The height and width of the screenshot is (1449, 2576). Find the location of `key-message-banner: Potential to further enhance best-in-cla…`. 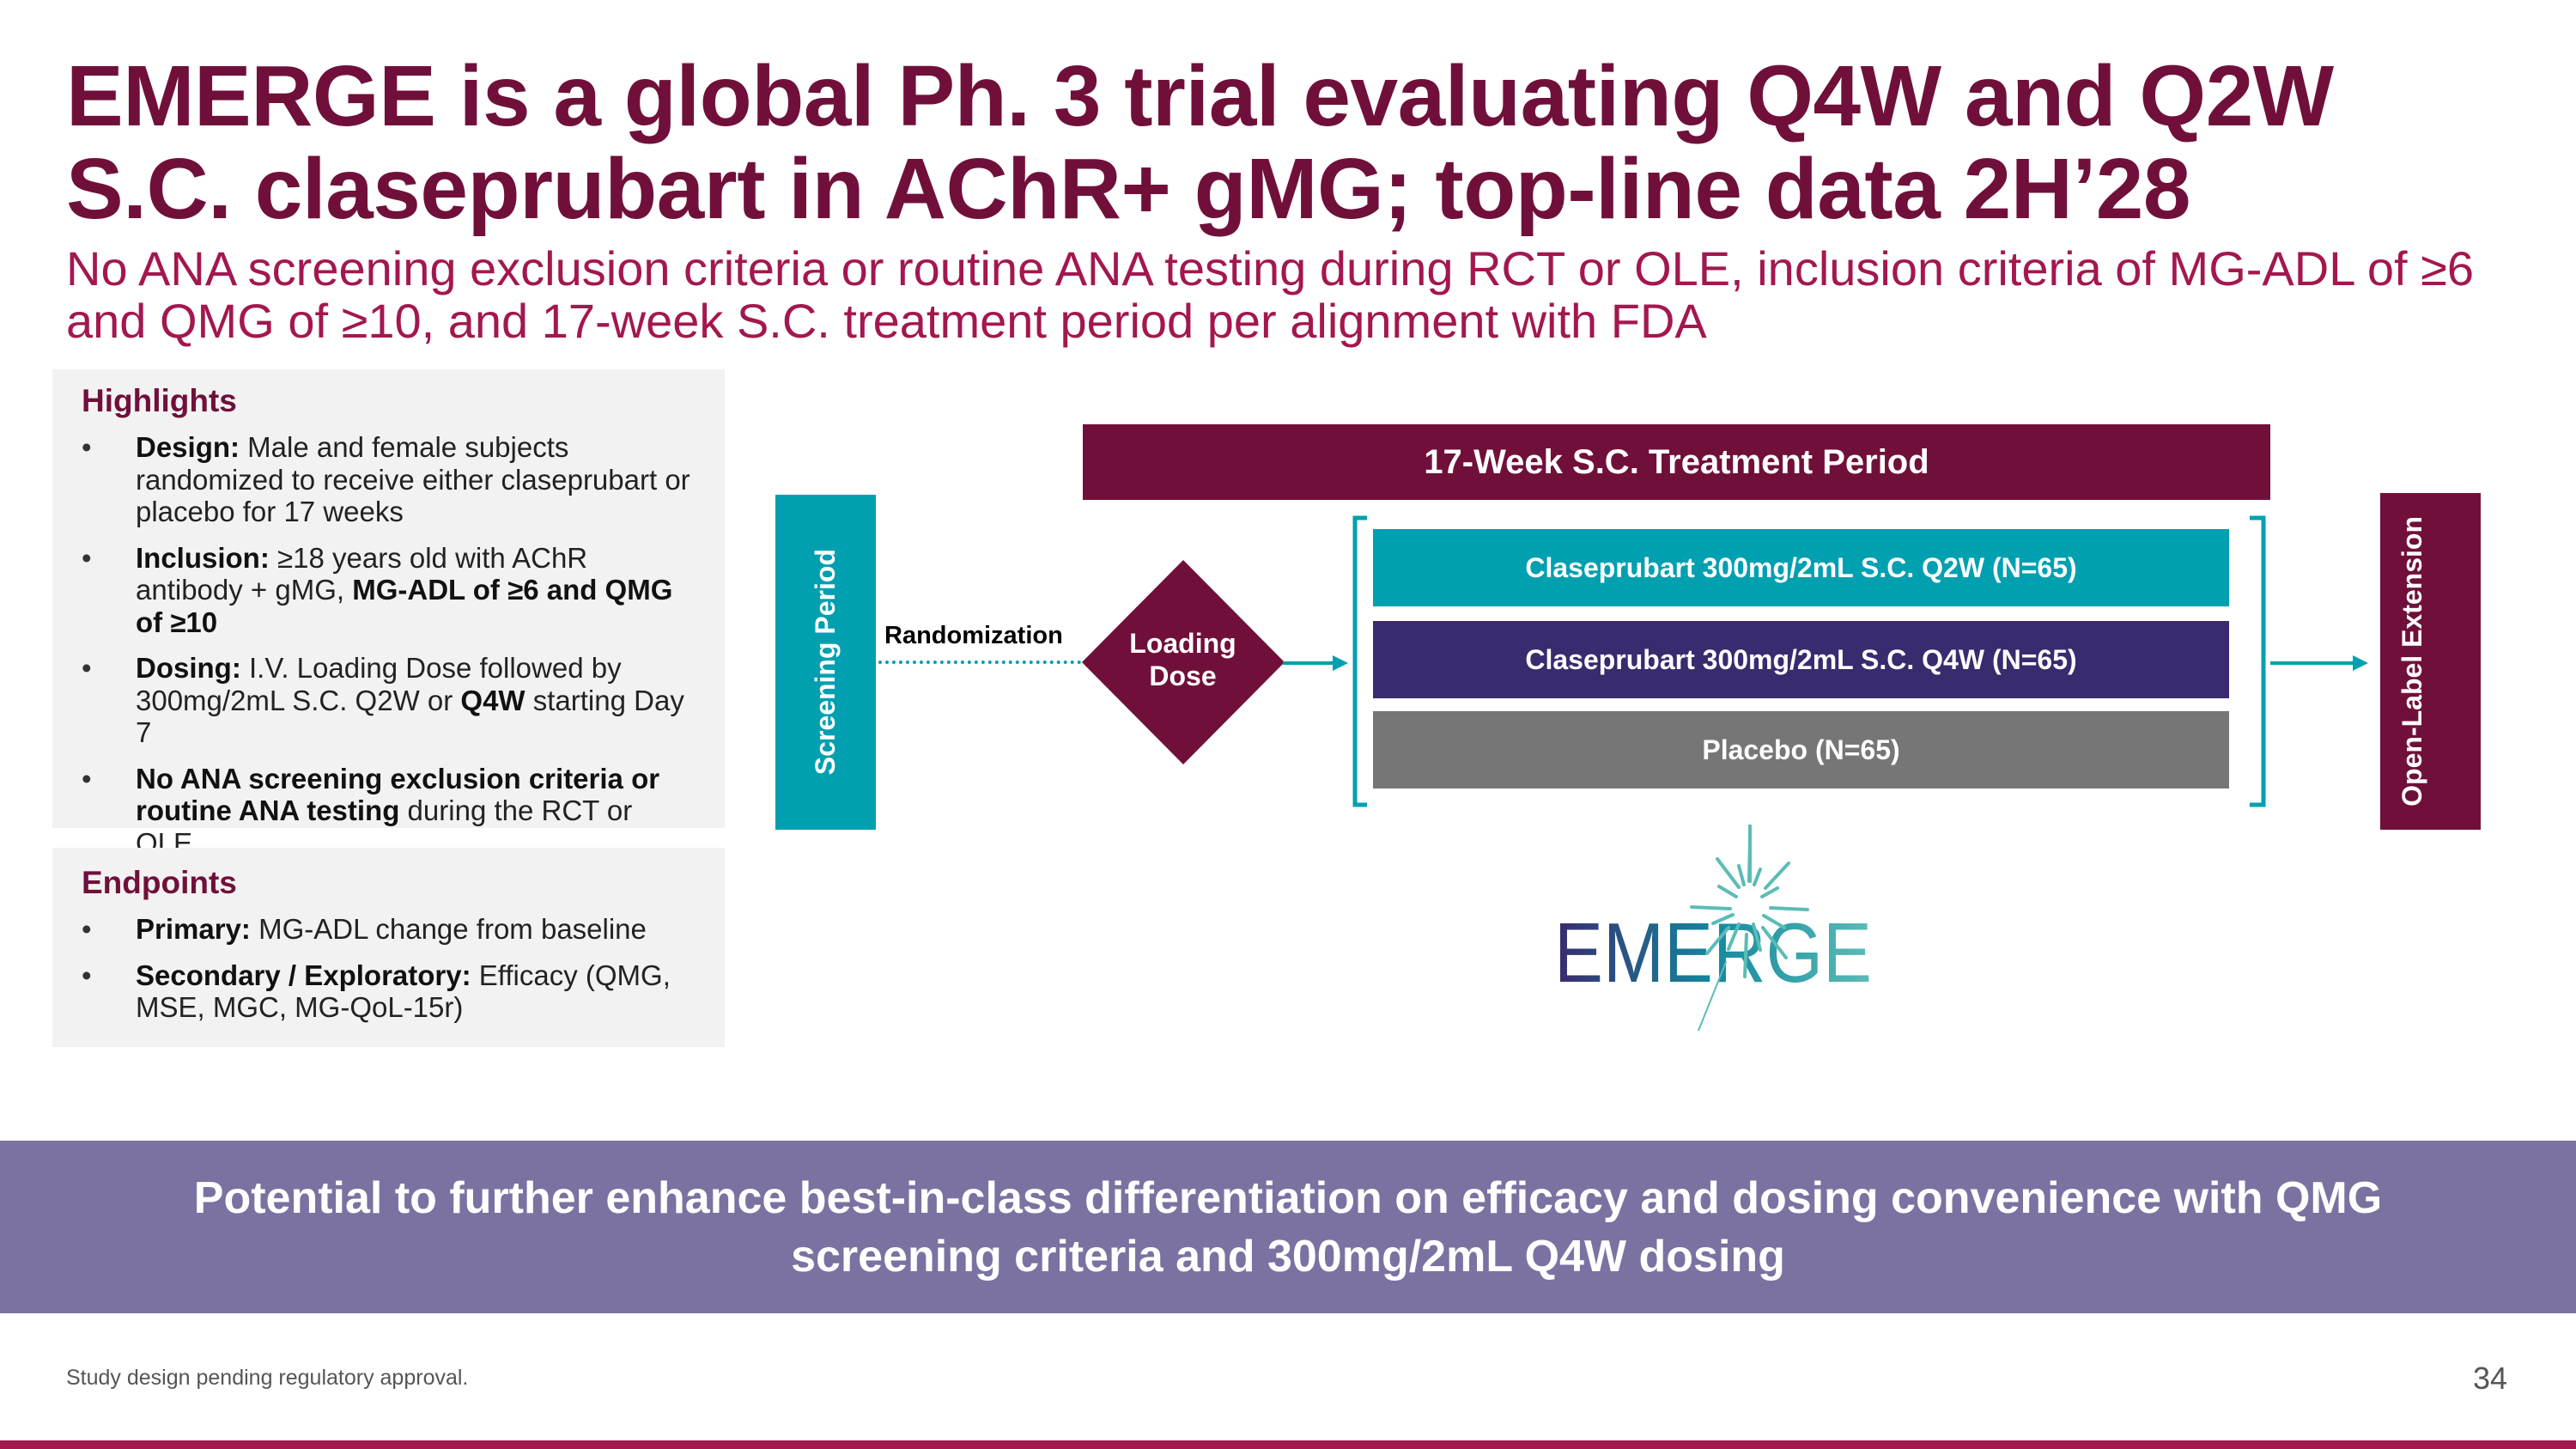

key-message-banner: Potential to further enhance best-in-cla… is located at coordinates (1288, 1227).